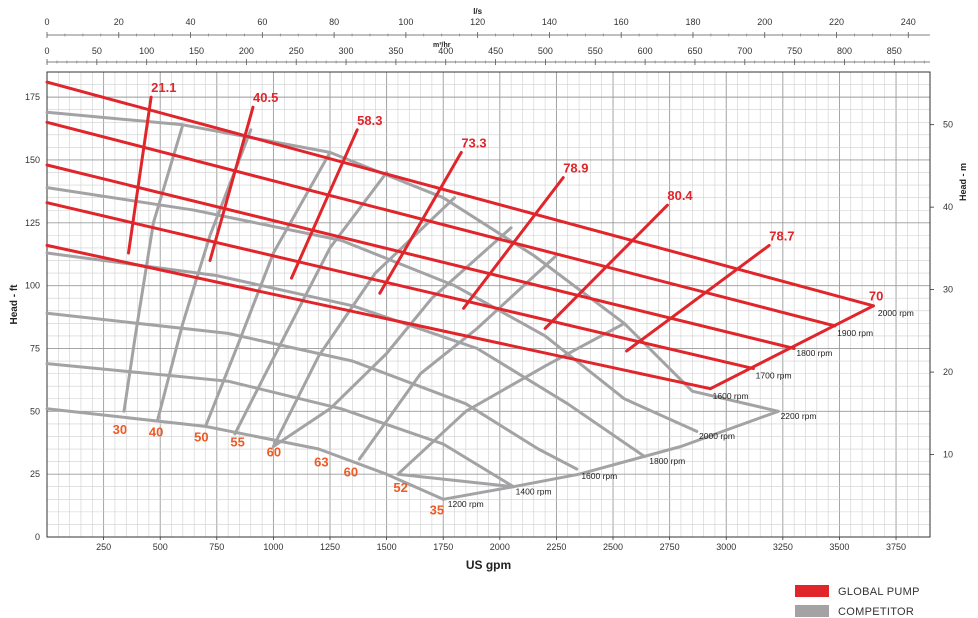  What do you see at coordinates (948, 372) in the screenshot?
I see `y2-tick-label: 20` at bounding box center [948, 372].